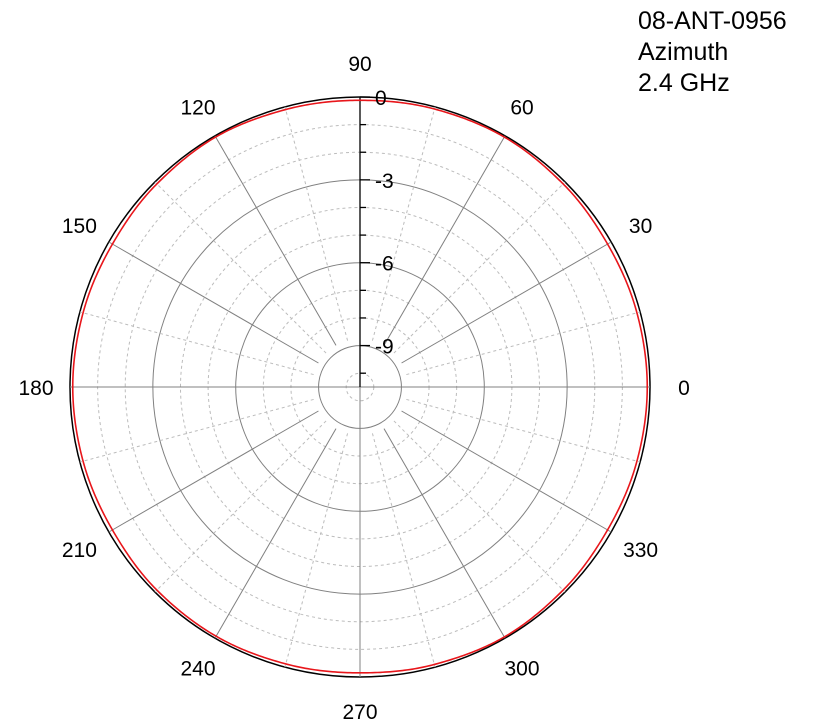 Image resolution: width=839 pixels, height=726 pixels. Describe the element at coordinates (359, 64) in the screenshot. I see `angle-tick-label: 90` at that location.